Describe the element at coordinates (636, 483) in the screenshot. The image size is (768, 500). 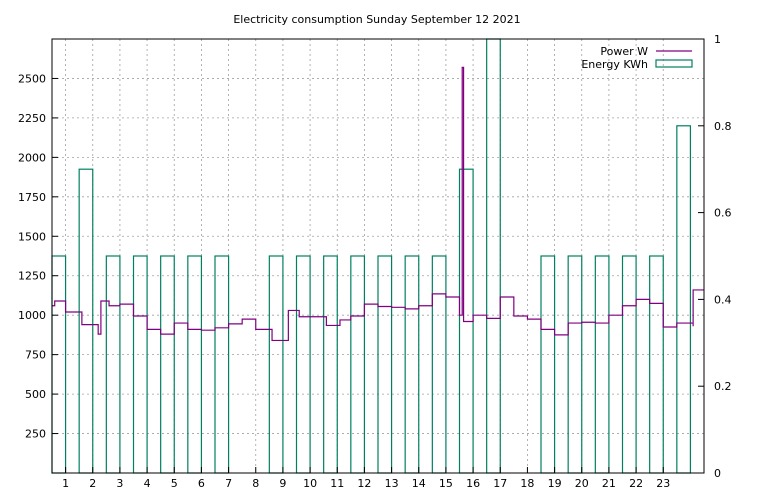
I see `x-tick-label: 22` at that location.